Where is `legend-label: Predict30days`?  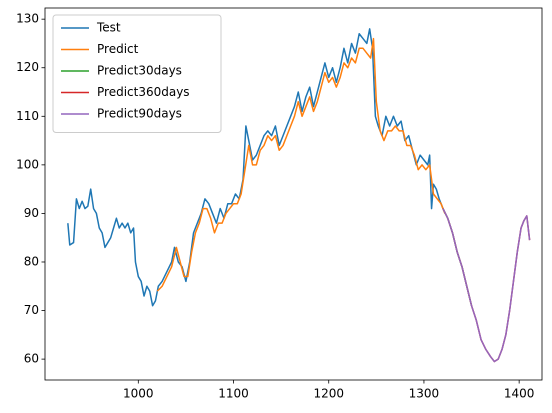 legend-label: Predict30days is located at coordinates (139, 71).